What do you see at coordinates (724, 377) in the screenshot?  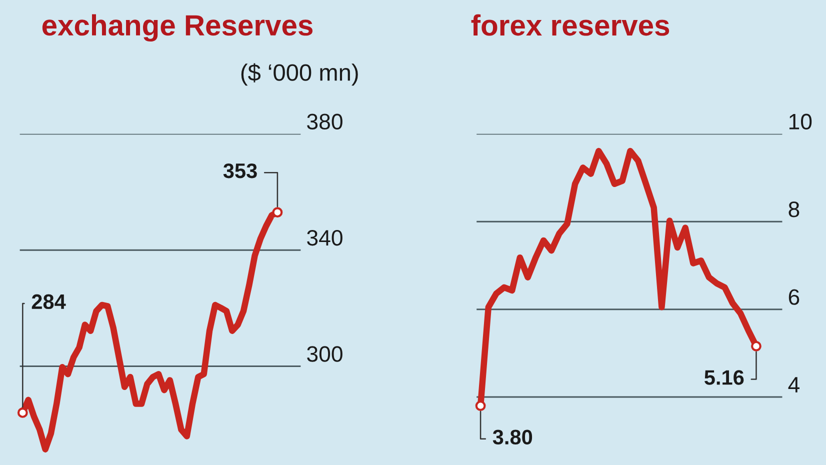 I see `data-label: 5.16` at bounding box center [724, 377].